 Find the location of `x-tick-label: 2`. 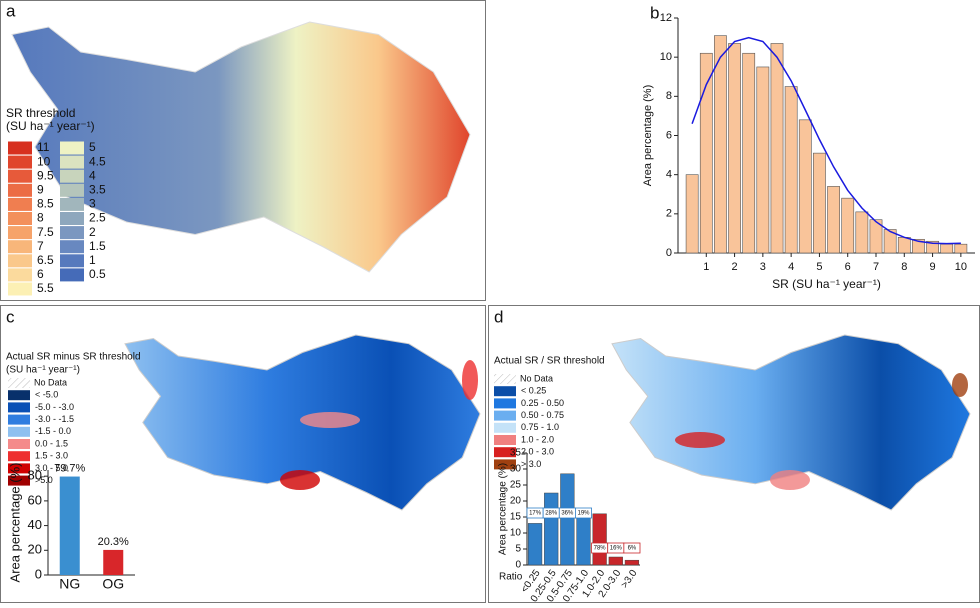

x-tick-label: 2 is located at coordinates (735, 267).